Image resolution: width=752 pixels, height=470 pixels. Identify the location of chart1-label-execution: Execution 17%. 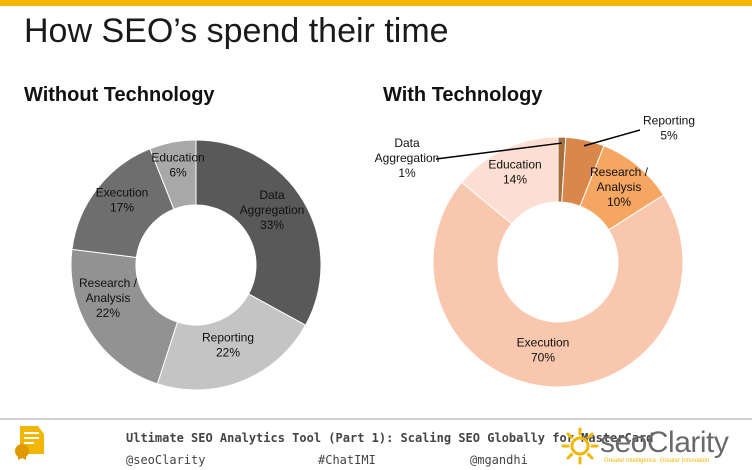
(122, 200).